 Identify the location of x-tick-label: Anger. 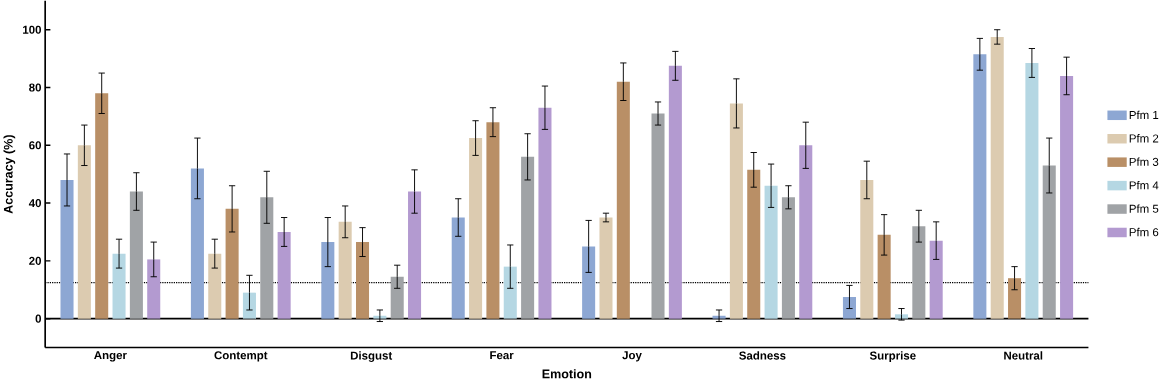
(110, 356).